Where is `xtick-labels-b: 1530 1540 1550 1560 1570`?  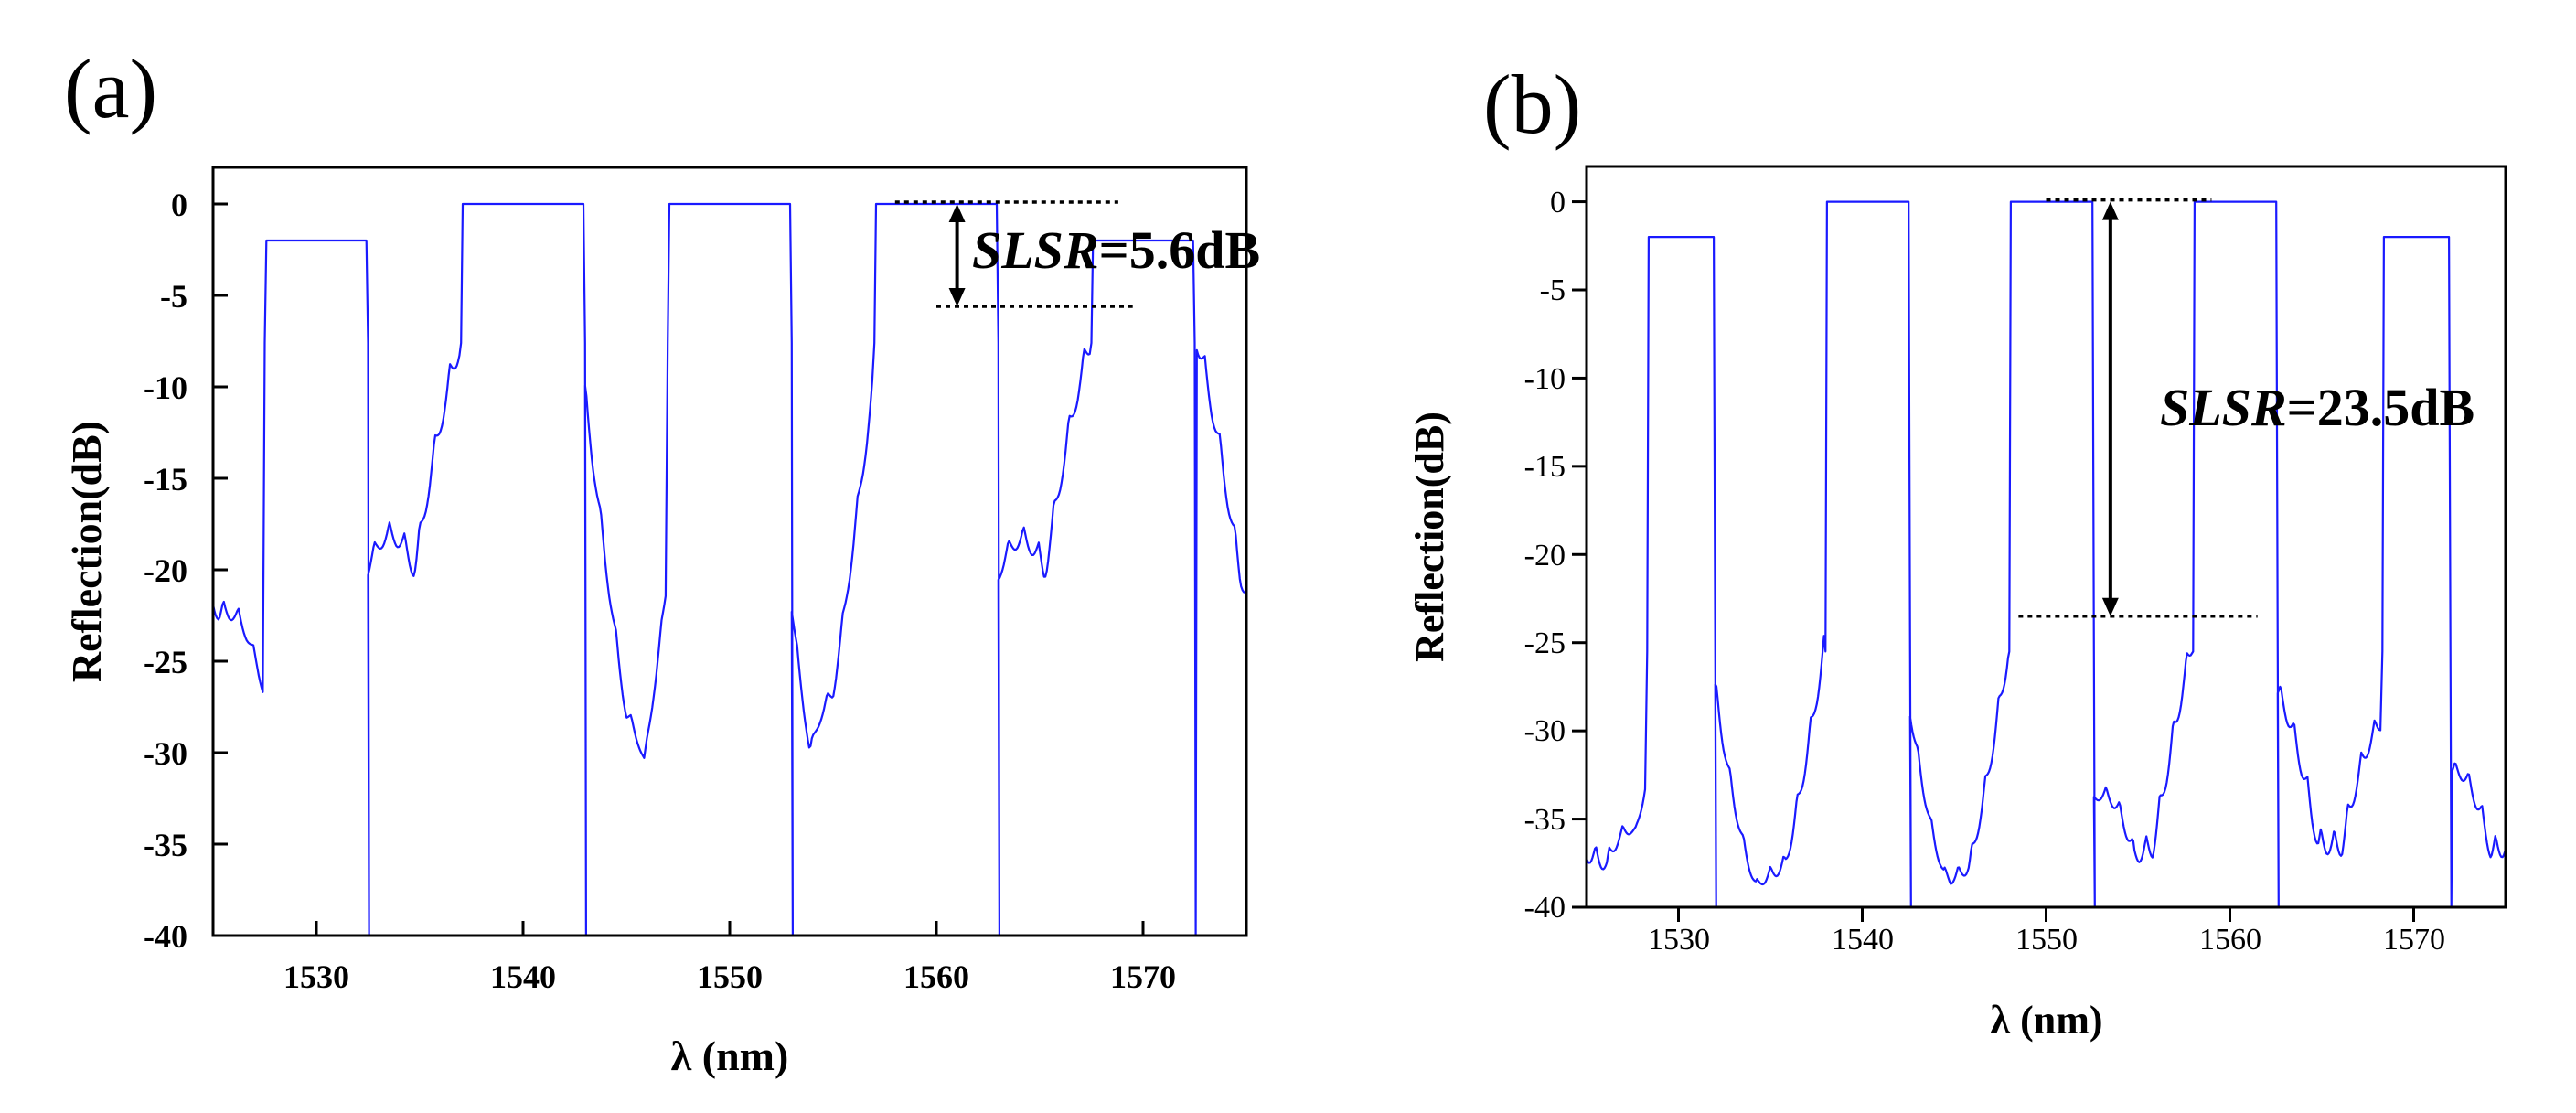
xtick-labels-b: 1530 1540 1550 1560 1570 is located at coordinates (2046, 940).